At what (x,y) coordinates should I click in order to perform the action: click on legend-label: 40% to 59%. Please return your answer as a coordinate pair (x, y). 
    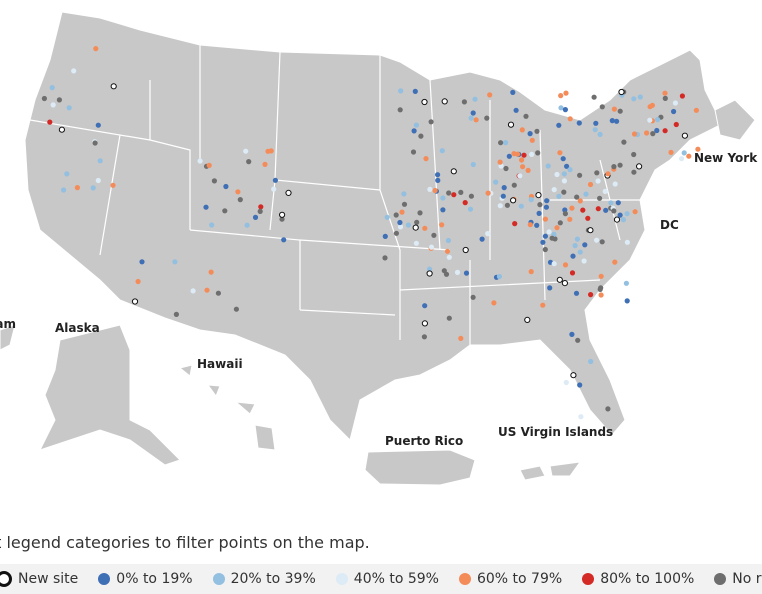
    Looking at the image, I should click on (396, 579).